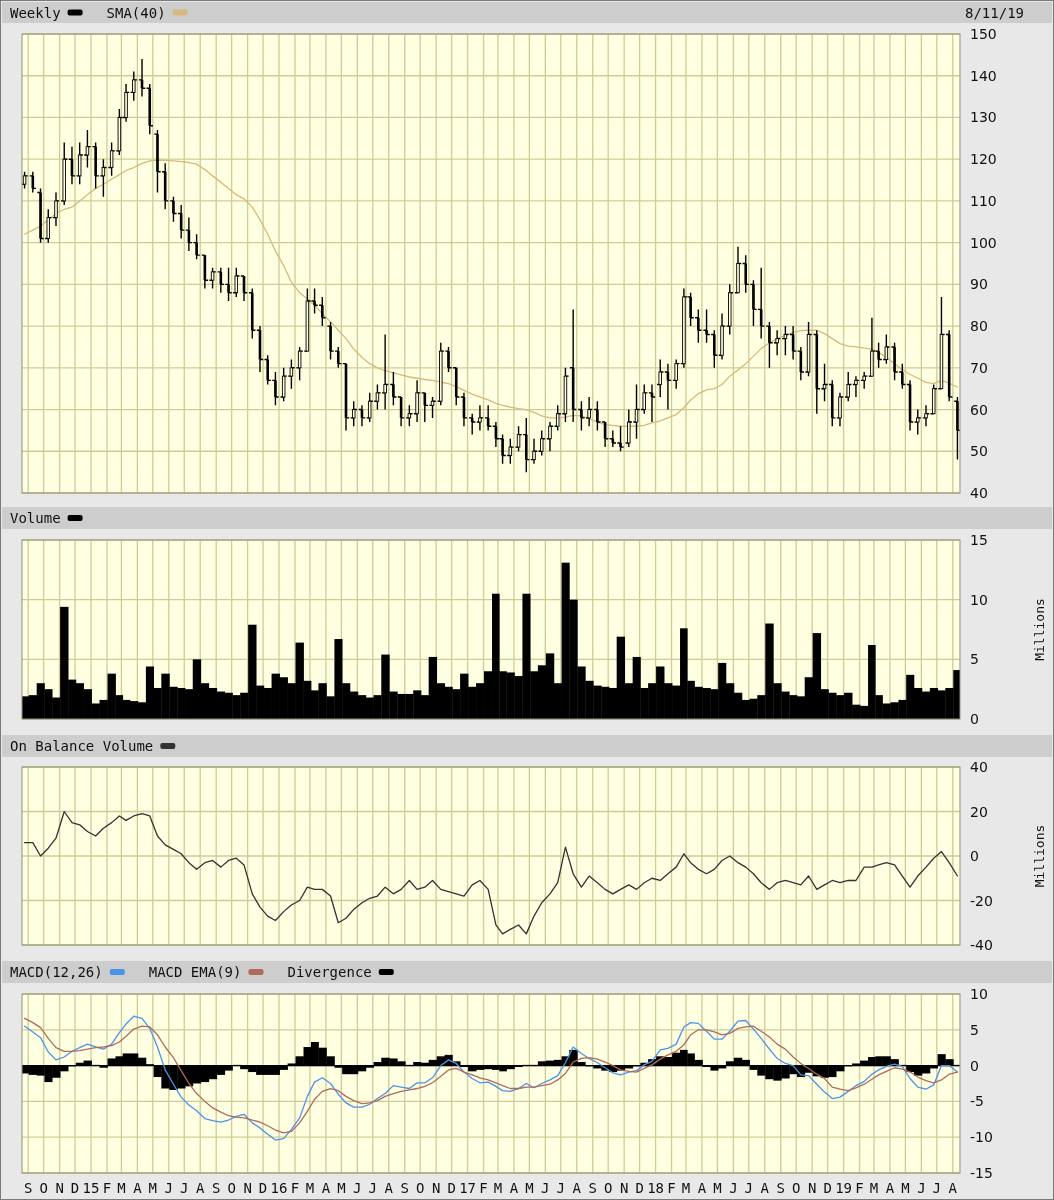 This screenshot has width=1054, height=1200. What do you see at coordinates (977, 1101) in the screenshot?
I see `y-tick-label: -5` at bounding box center [977, 1101].